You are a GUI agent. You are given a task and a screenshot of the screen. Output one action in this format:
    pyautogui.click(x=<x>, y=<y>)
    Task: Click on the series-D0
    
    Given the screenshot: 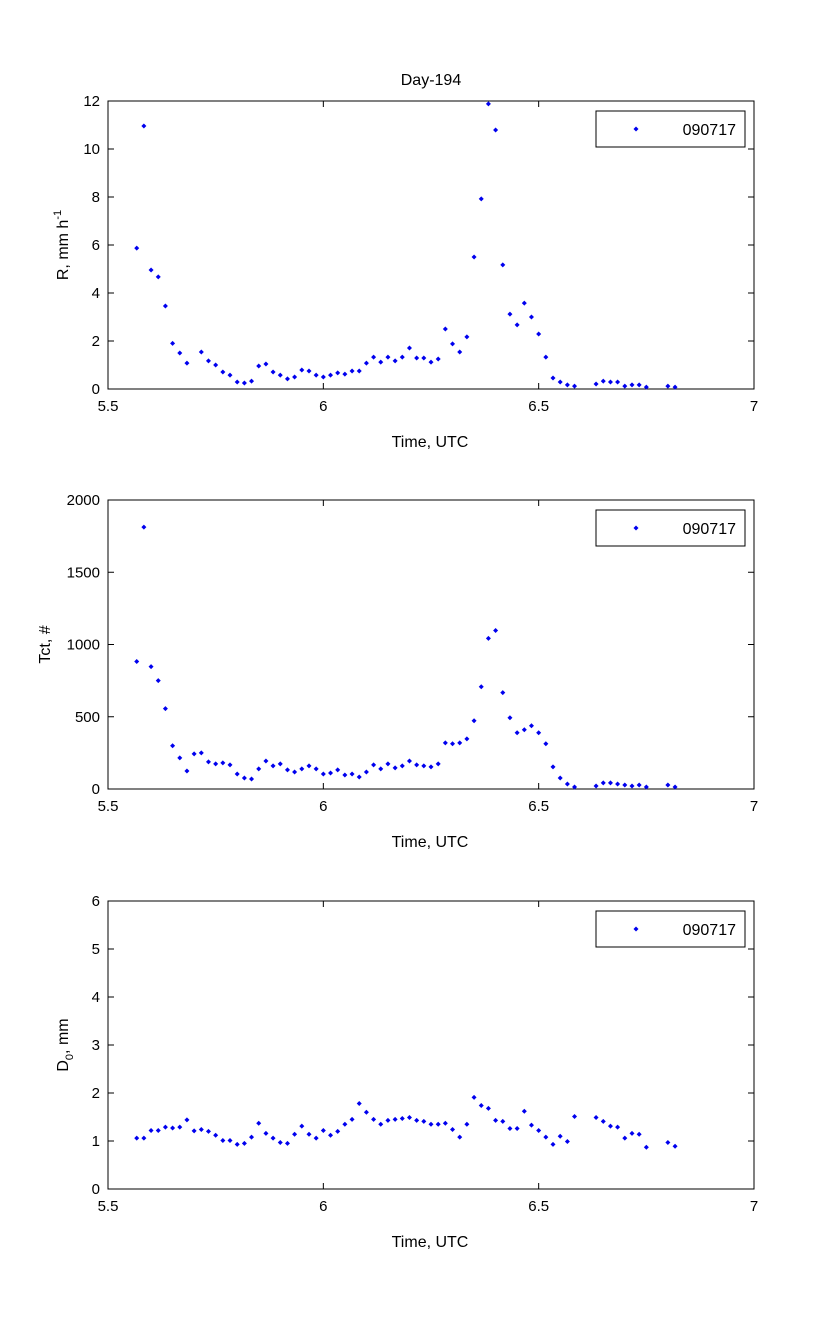 What is the action you would take?
    pyautogui.click(x=406, y=1122)
    